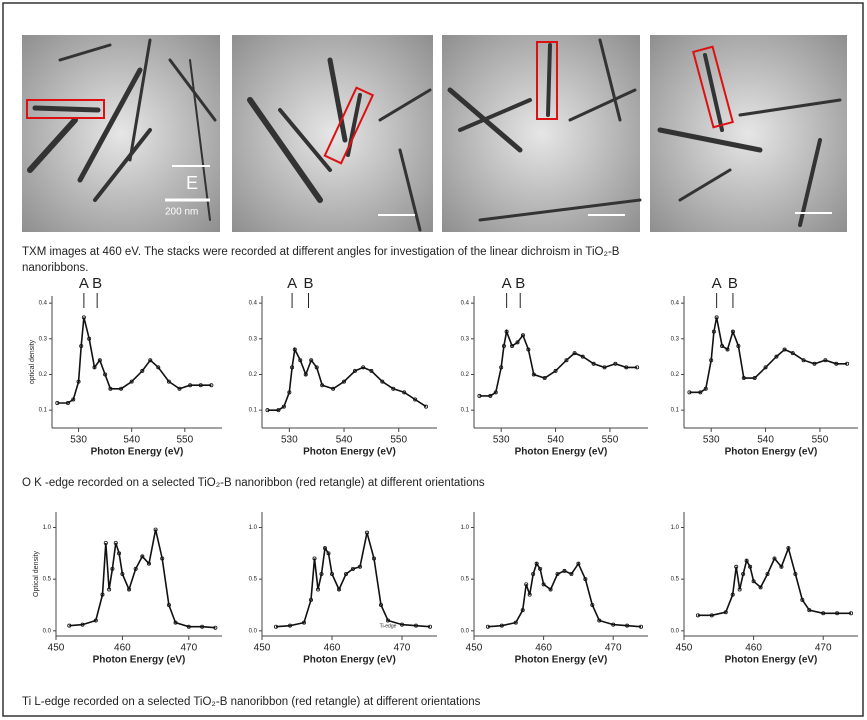 The width and height of the screenshot is (867, 720). What do you see at coordinates (542, 133) in the screenshot?
I see `txm-image` at bounding box center [542, 133].